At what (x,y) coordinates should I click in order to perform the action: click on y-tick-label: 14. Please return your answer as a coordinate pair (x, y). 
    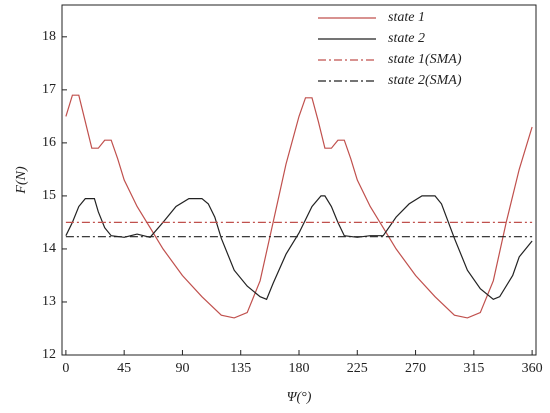
    Looking at the image, I should click on (49, 248).